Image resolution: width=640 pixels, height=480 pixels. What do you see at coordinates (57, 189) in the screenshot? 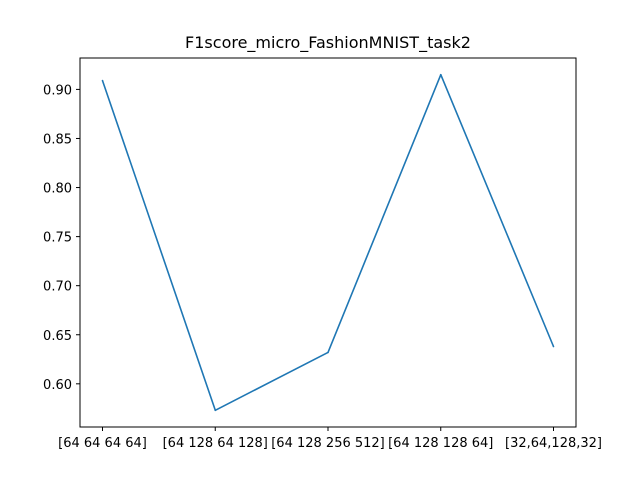
I see `y-tick-label: 0.80` at bounding box center [57, 189].